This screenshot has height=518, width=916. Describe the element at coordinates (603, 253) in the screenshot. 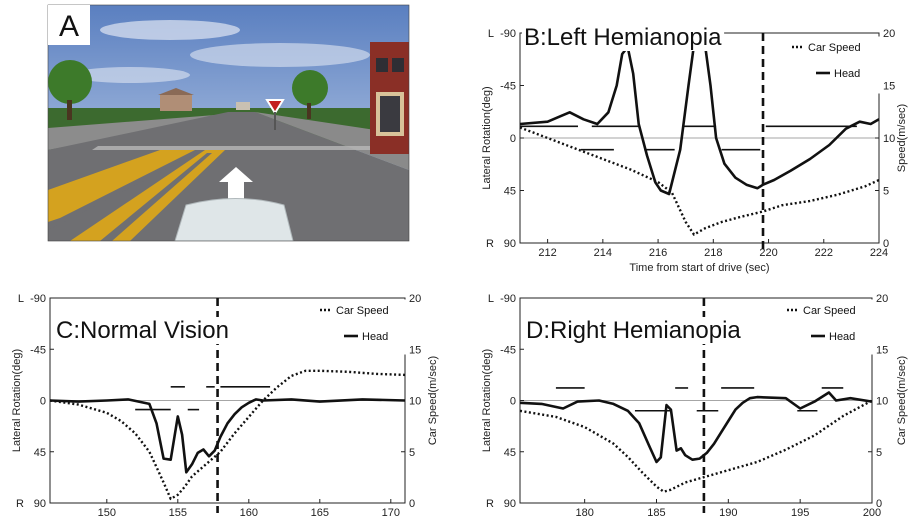

I see `x-tick-label: 214` at that location.